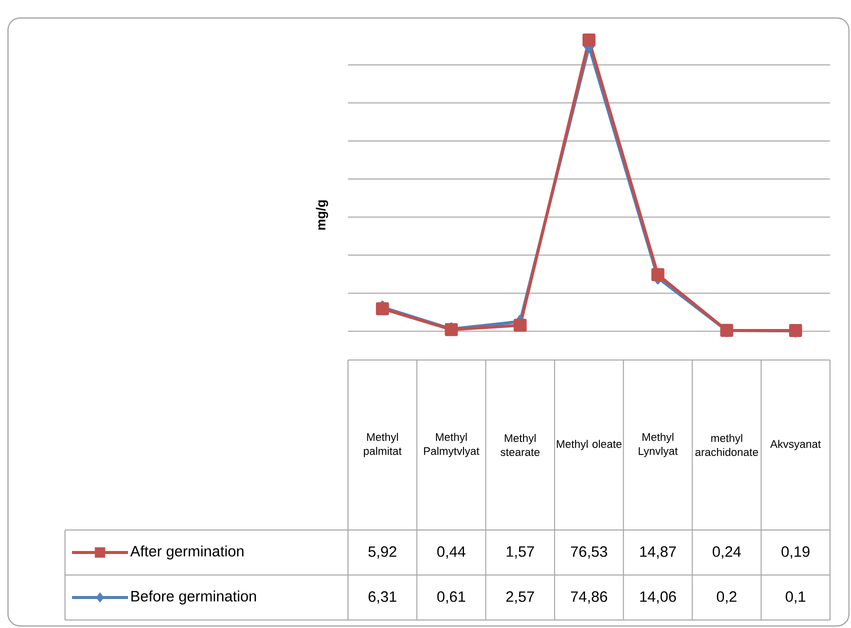  Describe the element at coordinates (520, 552) in the screenshot. I see `data-label: 1,57` at that location.